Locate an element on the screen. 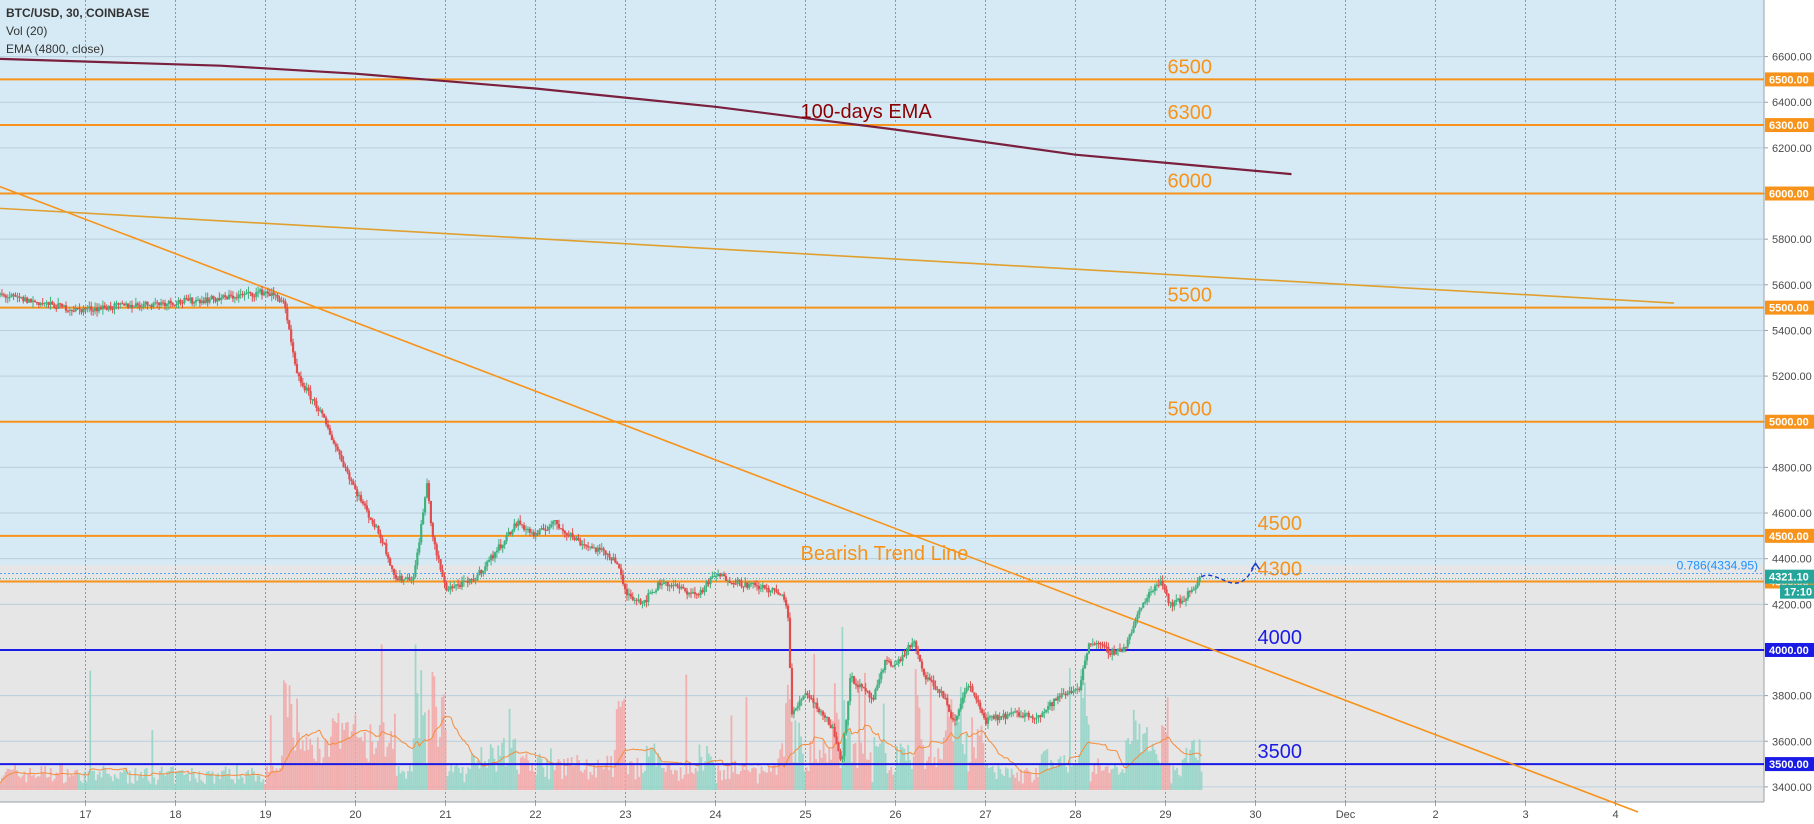  time-tick-label: 18 is located at coordinates (175, 815).